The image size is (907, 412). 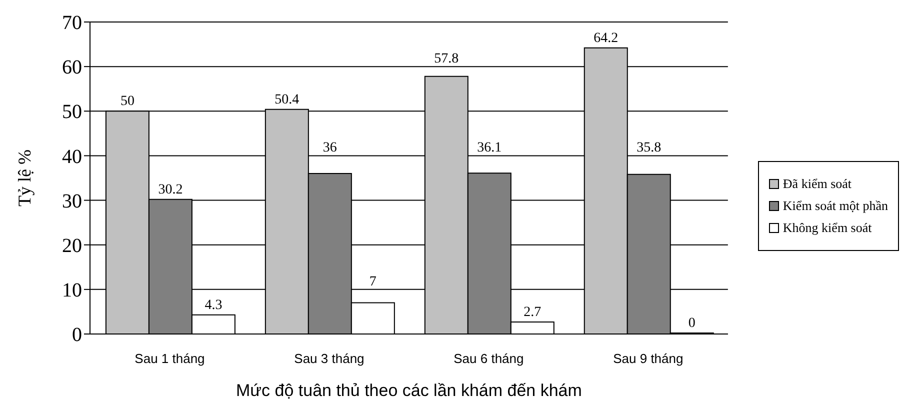 What do you see at coordinates (489, 148) in the screenshot?
I see `data-label: 36.1` at bounding box center [489, 148].